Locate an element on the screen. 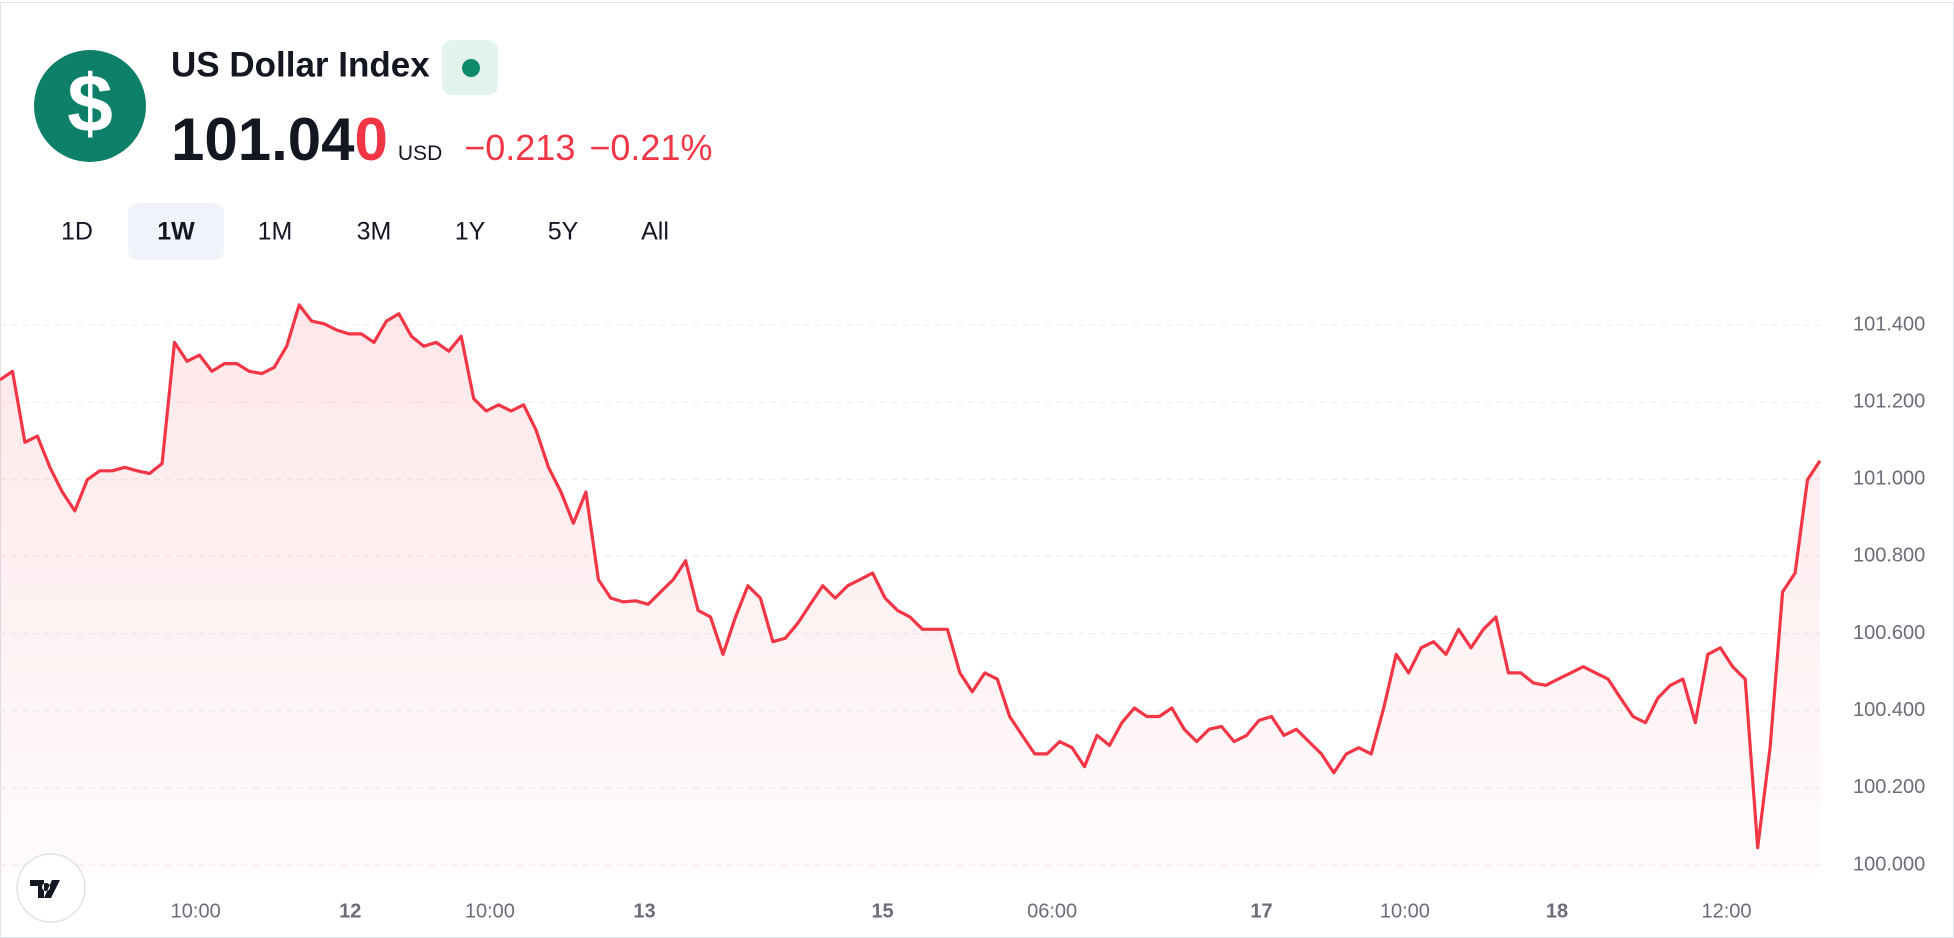  y-tick-label: 100.800 is located at coordinates (1889, 556).